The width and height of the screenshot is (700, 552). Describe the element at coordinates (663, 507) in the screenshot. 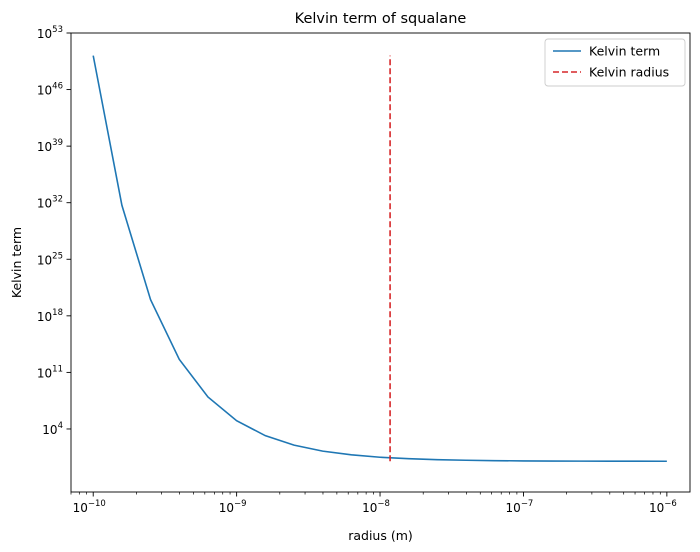

I see `x-tick-label: 10⁻⁶` at that location.